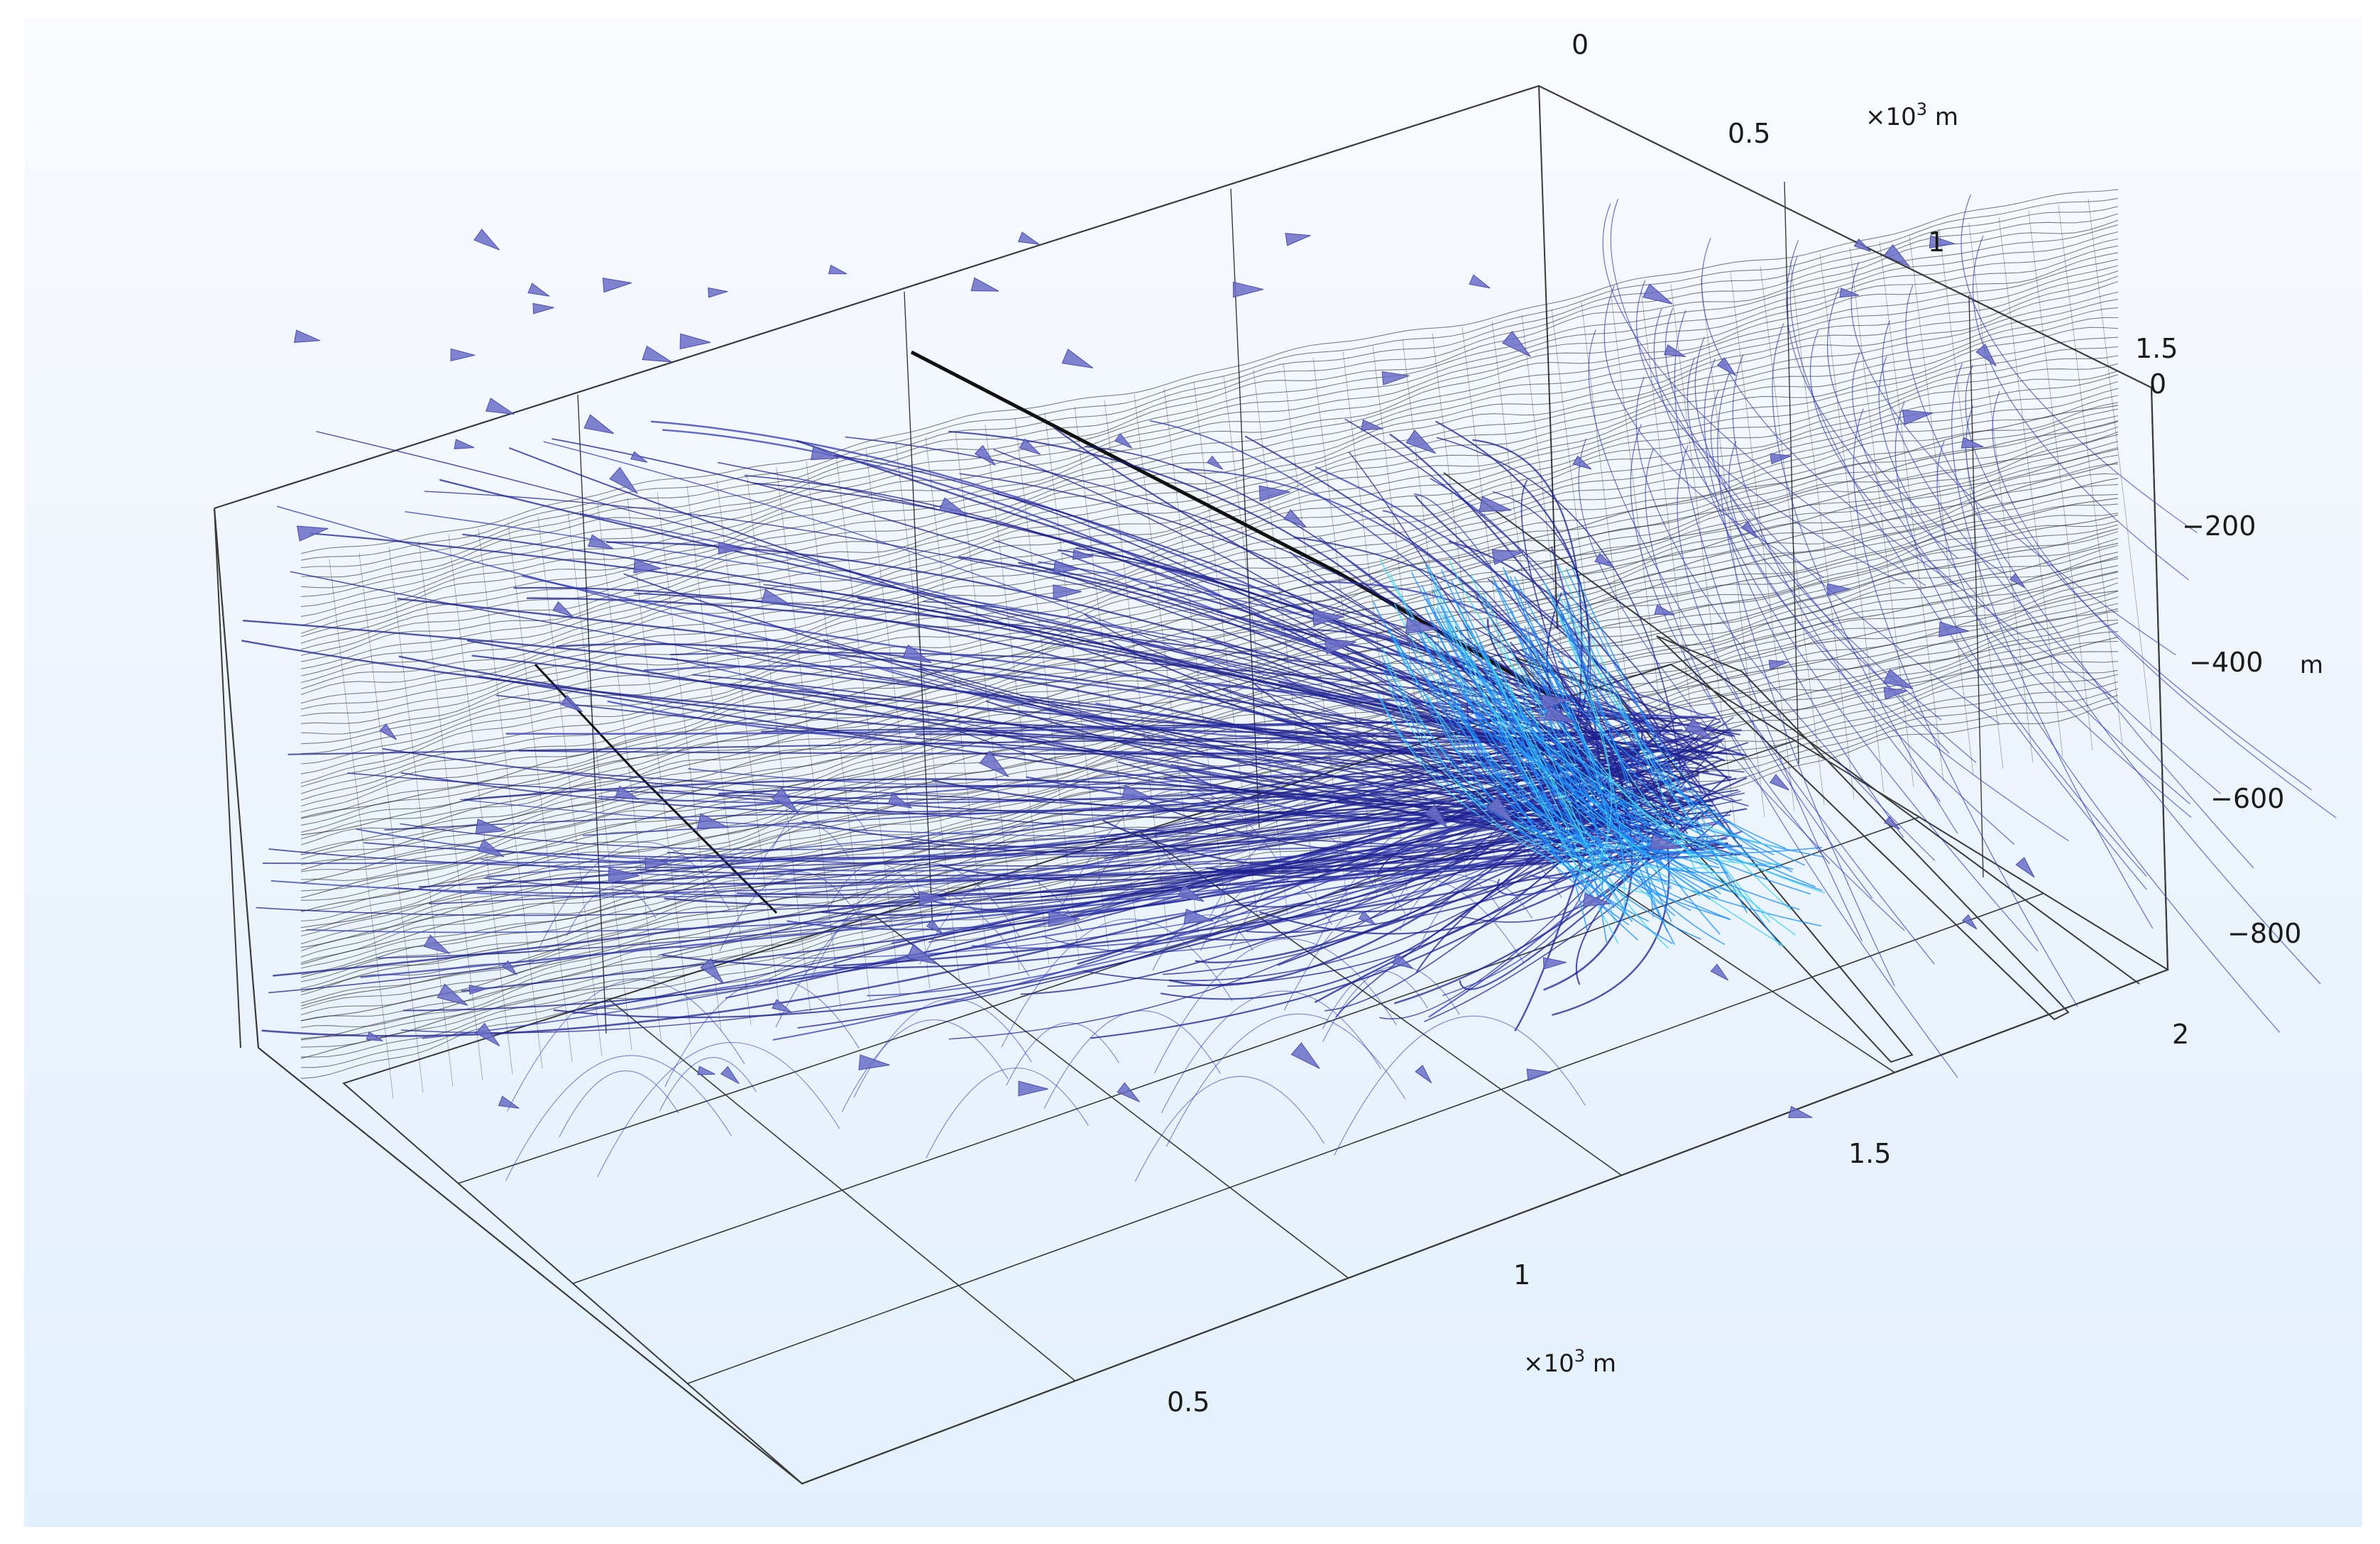 The height and width of the screenshot is (1544, 2380). I want to click on z-tick-800: −800, so click(2264, 933).